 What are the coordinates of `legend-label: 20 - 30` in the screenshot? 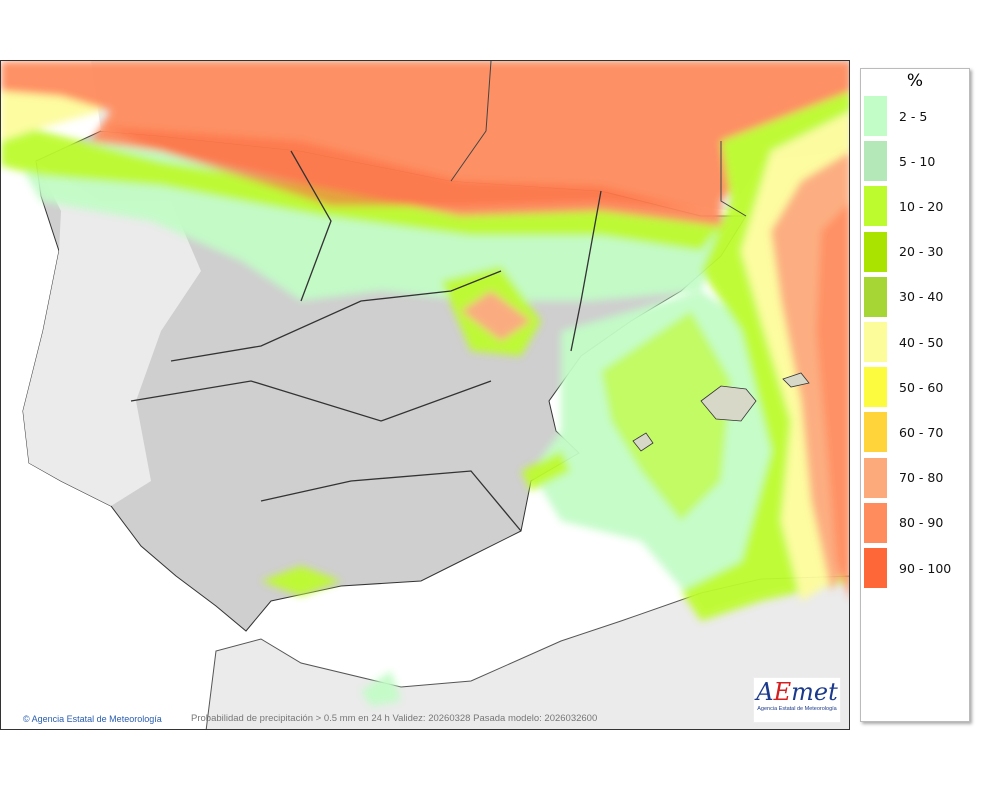 It's located at (921, 252).